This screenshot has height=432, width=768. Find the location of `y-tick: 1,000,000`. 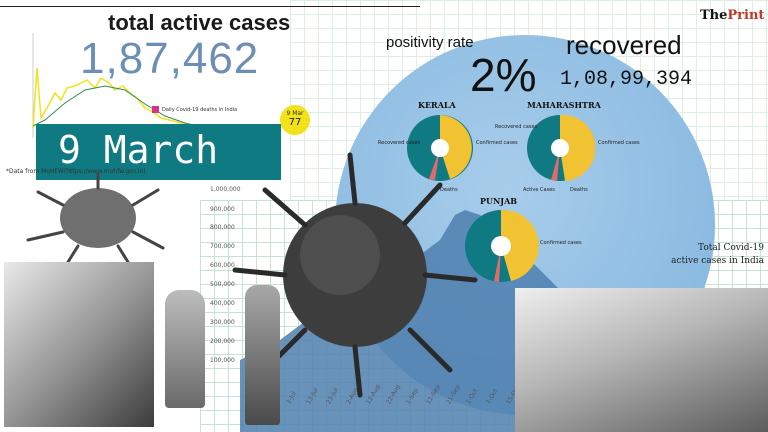

y-tick: 1,000,000 is located at coordinates (225, 189).